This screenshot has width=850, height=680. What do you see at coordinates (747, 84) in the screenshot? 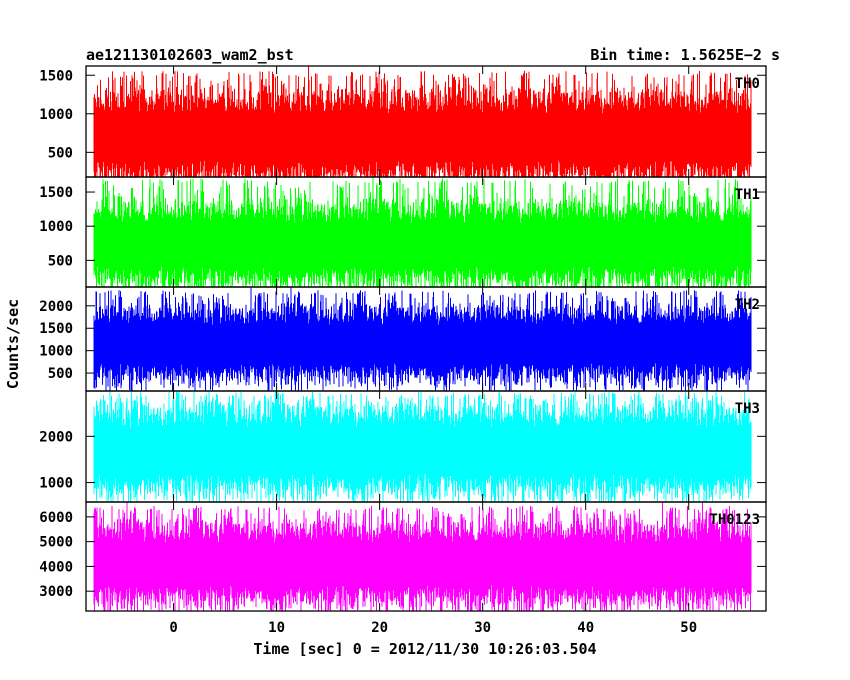
I see `series-label: TH0` at bounding box center [747, 84].